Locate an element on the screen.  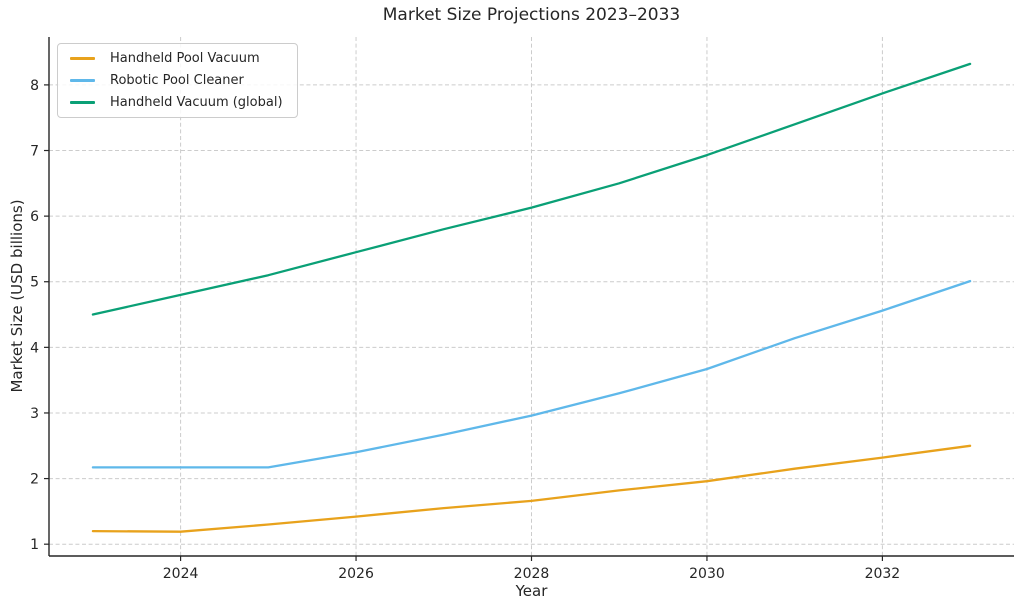
legend-item: Handheld Pool Vacuum is located at coordinates (177, 59).